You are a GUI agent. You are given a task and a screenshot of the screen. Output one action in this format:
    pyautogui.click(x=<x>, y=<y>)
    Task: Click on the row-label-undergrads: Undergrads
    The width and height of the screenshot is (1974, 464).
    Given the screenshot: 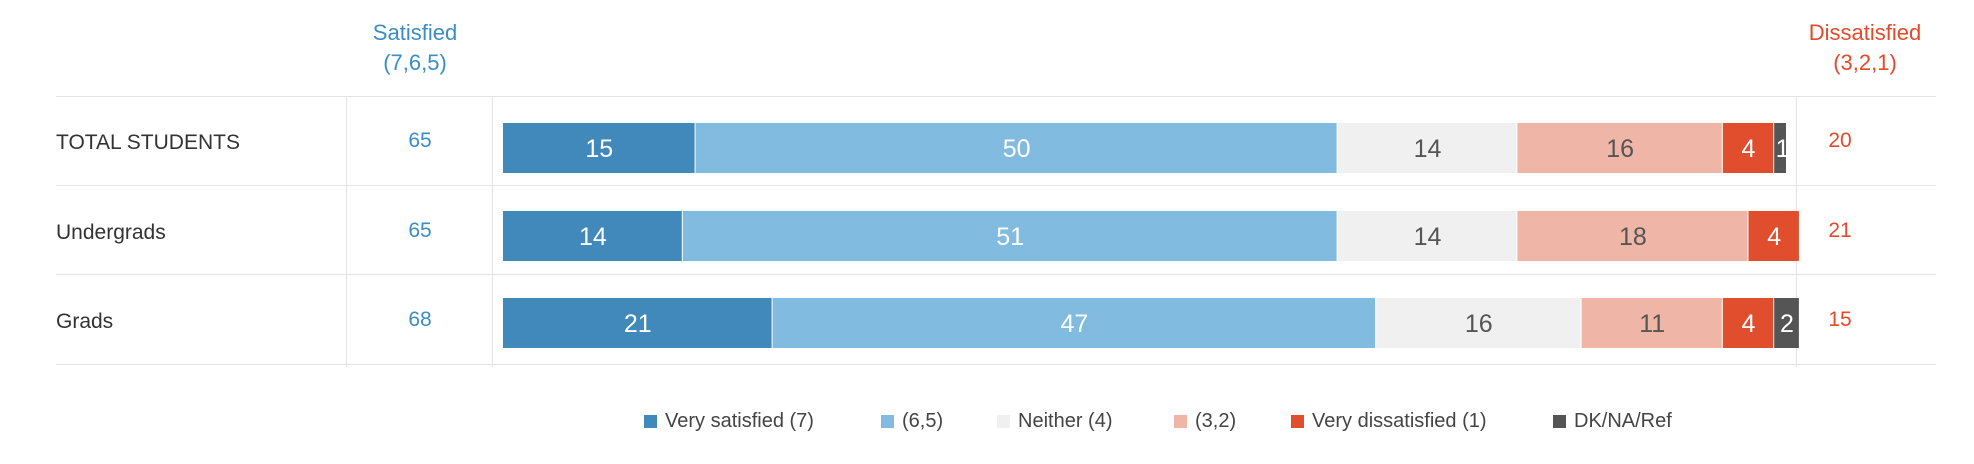 What is the action you would take?
    pyautogui.click(x=111, y=232)
    